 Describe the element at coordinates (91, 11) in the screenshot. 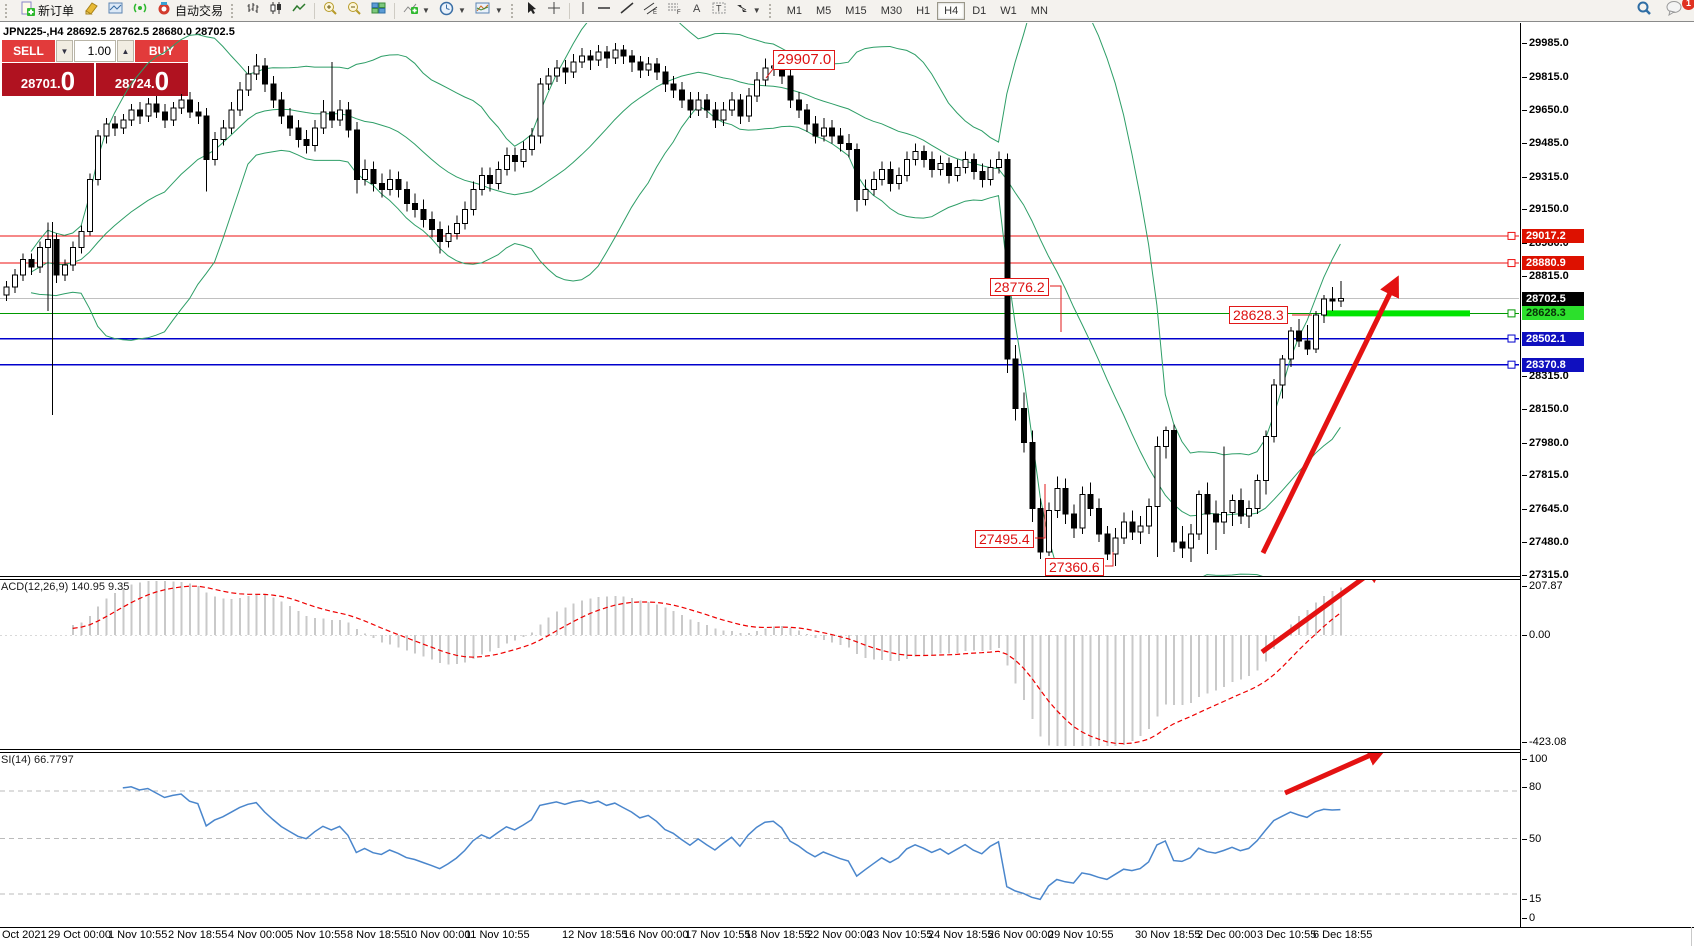

I see `styler-button` at that location.